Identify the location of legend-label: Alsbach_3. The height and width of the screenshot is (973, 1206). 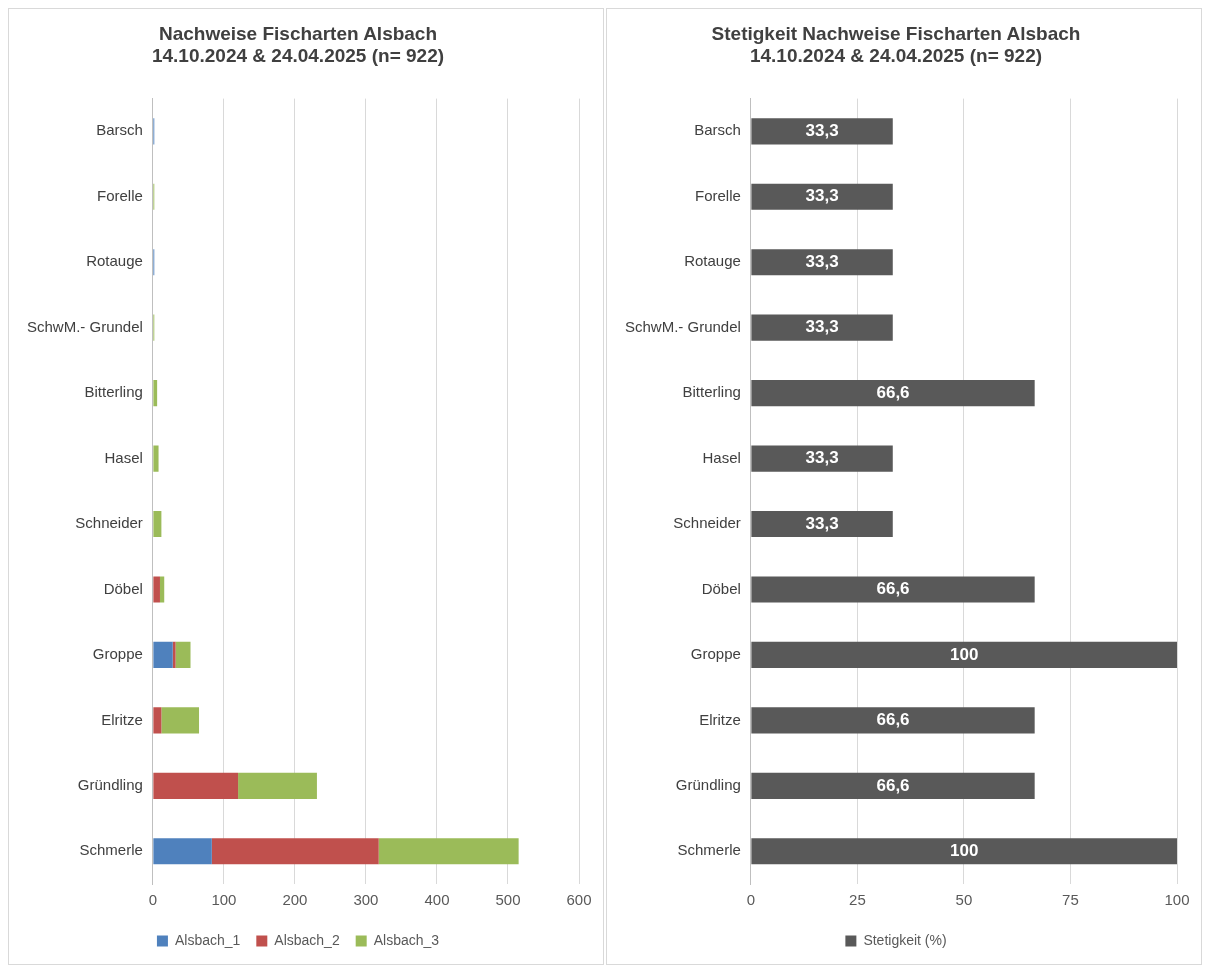
(406, 939).